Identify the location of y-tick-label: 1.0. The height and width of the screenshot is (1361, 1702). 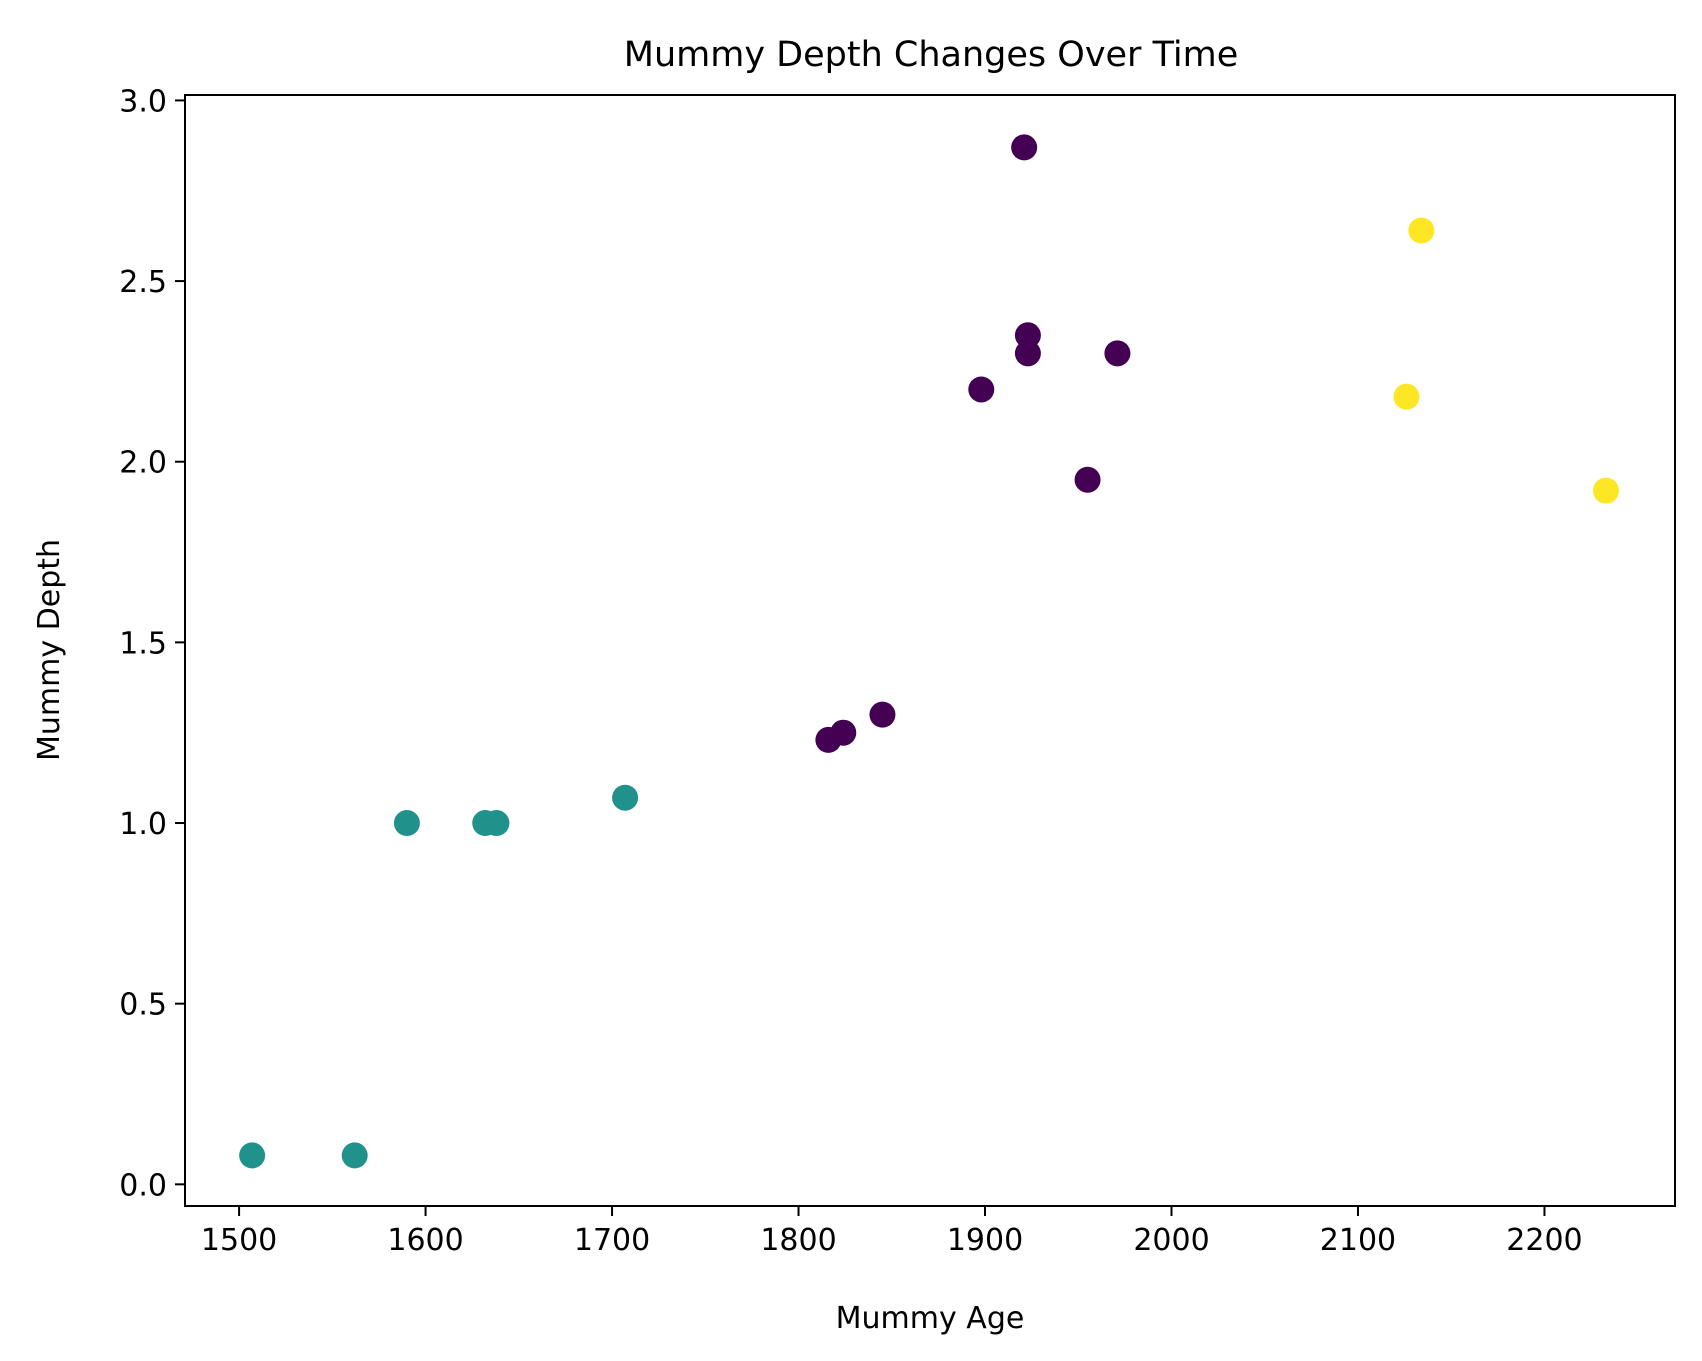
(143, 824).